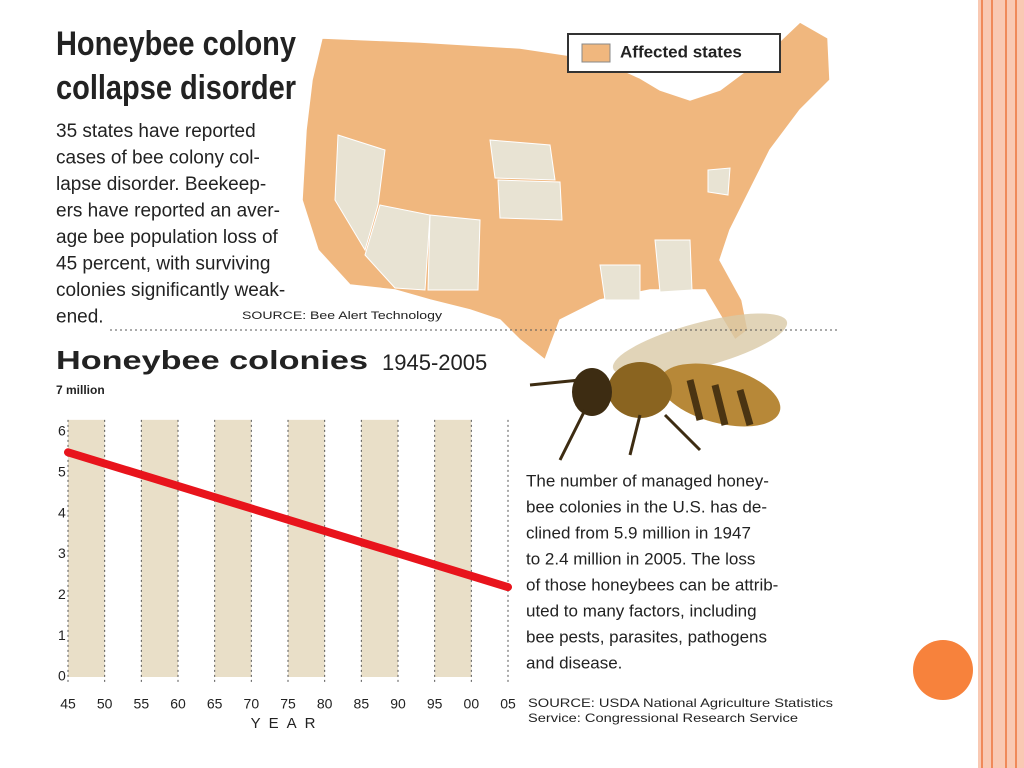  I want to click on x-tick-label: 95, so click(435, 704).